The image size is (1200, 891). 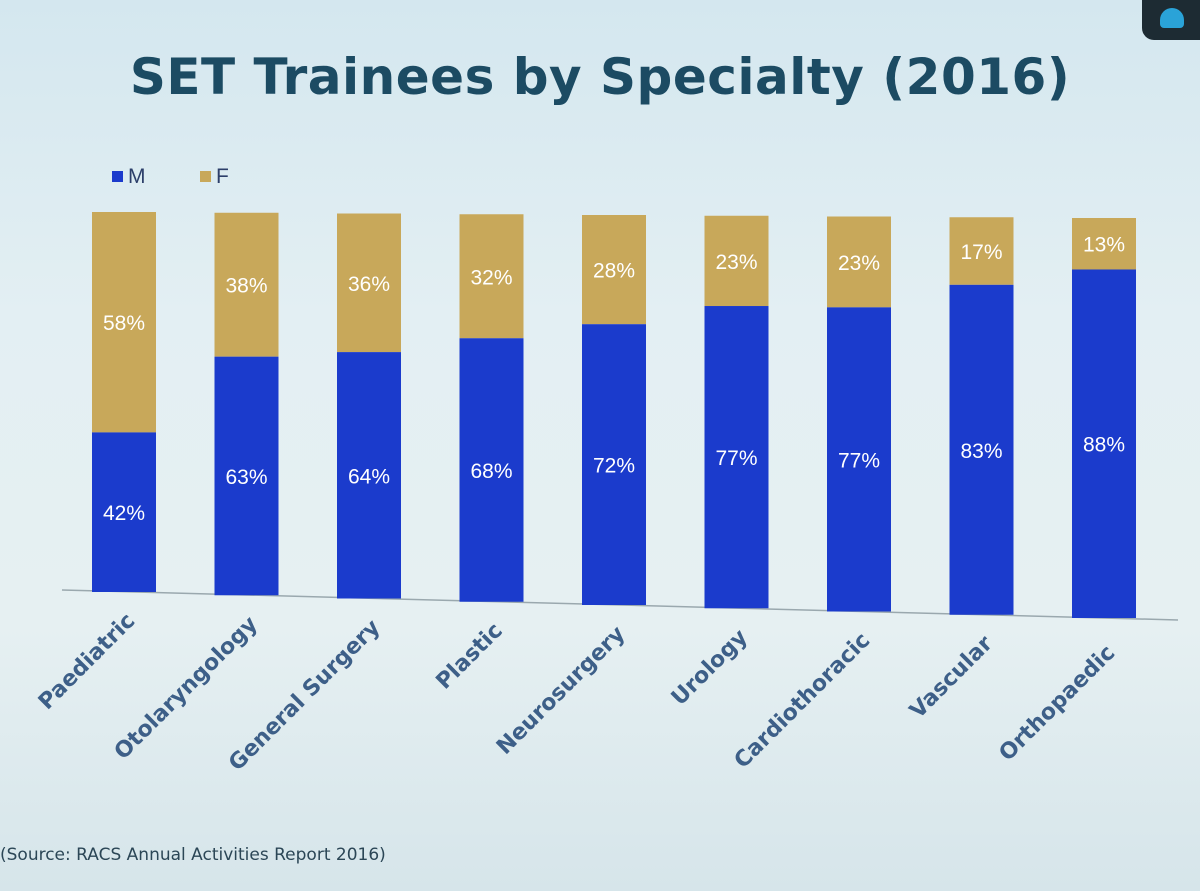 I want to click on bar-female-paediatric, so click(x=124, y=322).